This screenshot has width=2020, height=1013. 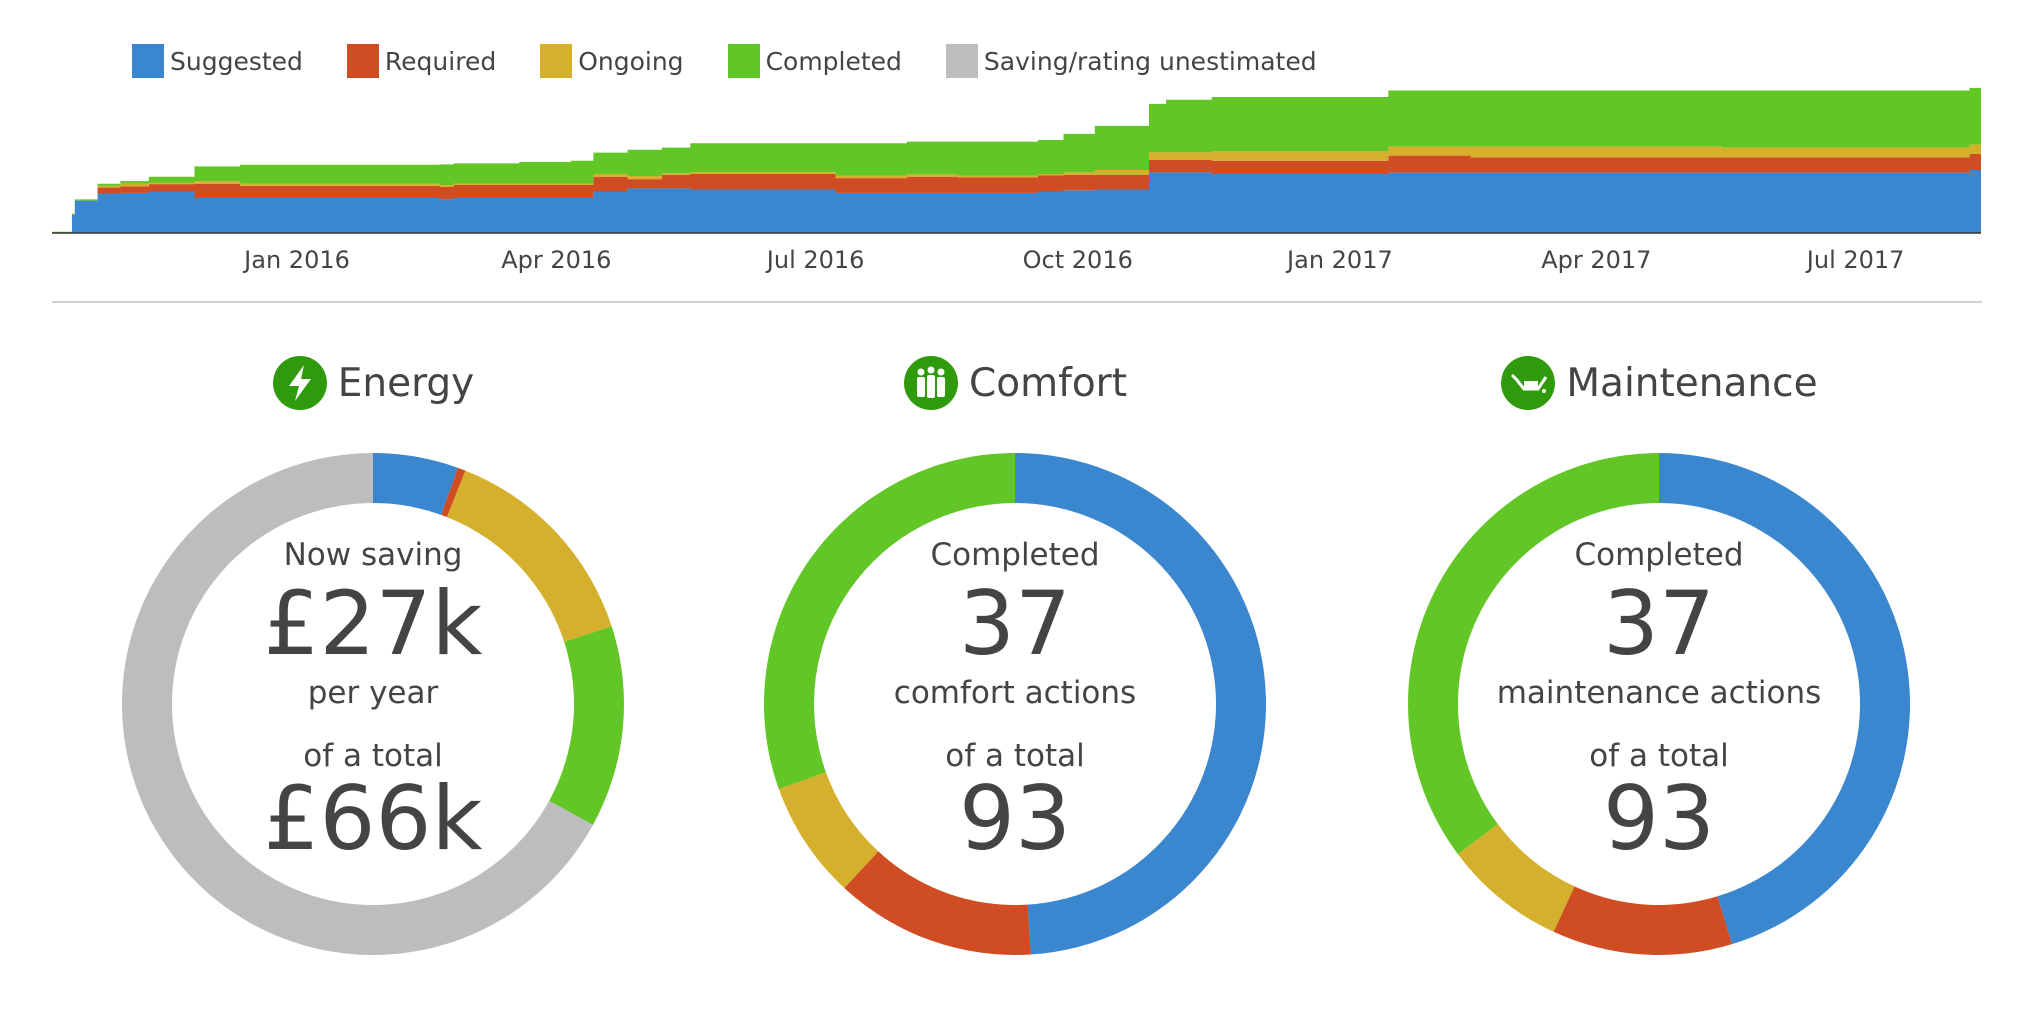 I want to click on legend-required: Required, so click(x=421, y=61).